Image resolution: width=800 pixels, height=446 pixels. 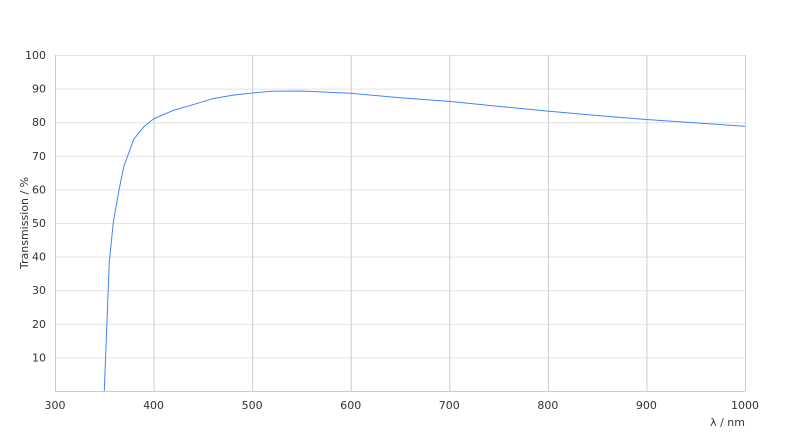 What do you see at coordinates (727, 422) in the screenshot?
I see `x-axis-label: λ / nm` at bounding box center [727, 422].